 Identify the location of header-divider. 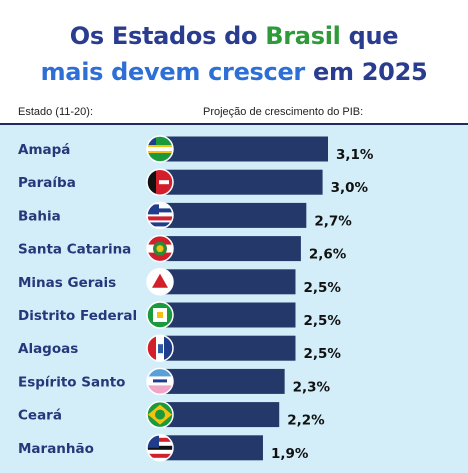
(234, 124).